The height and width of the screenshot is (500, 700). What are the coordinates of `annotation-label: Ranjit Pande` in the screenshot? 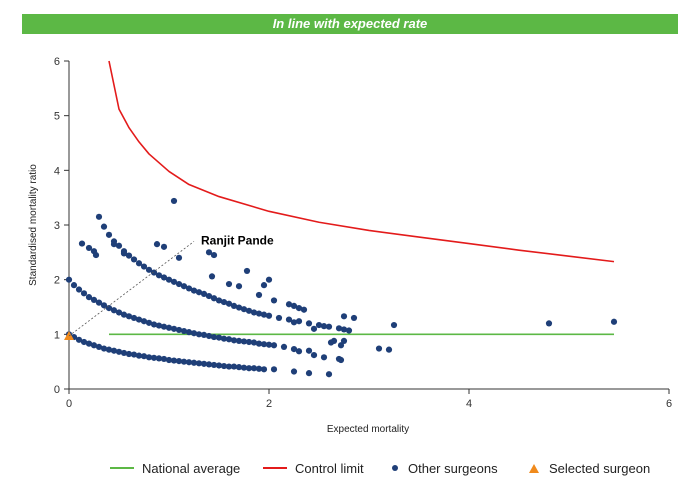 It's located at (237, 240).